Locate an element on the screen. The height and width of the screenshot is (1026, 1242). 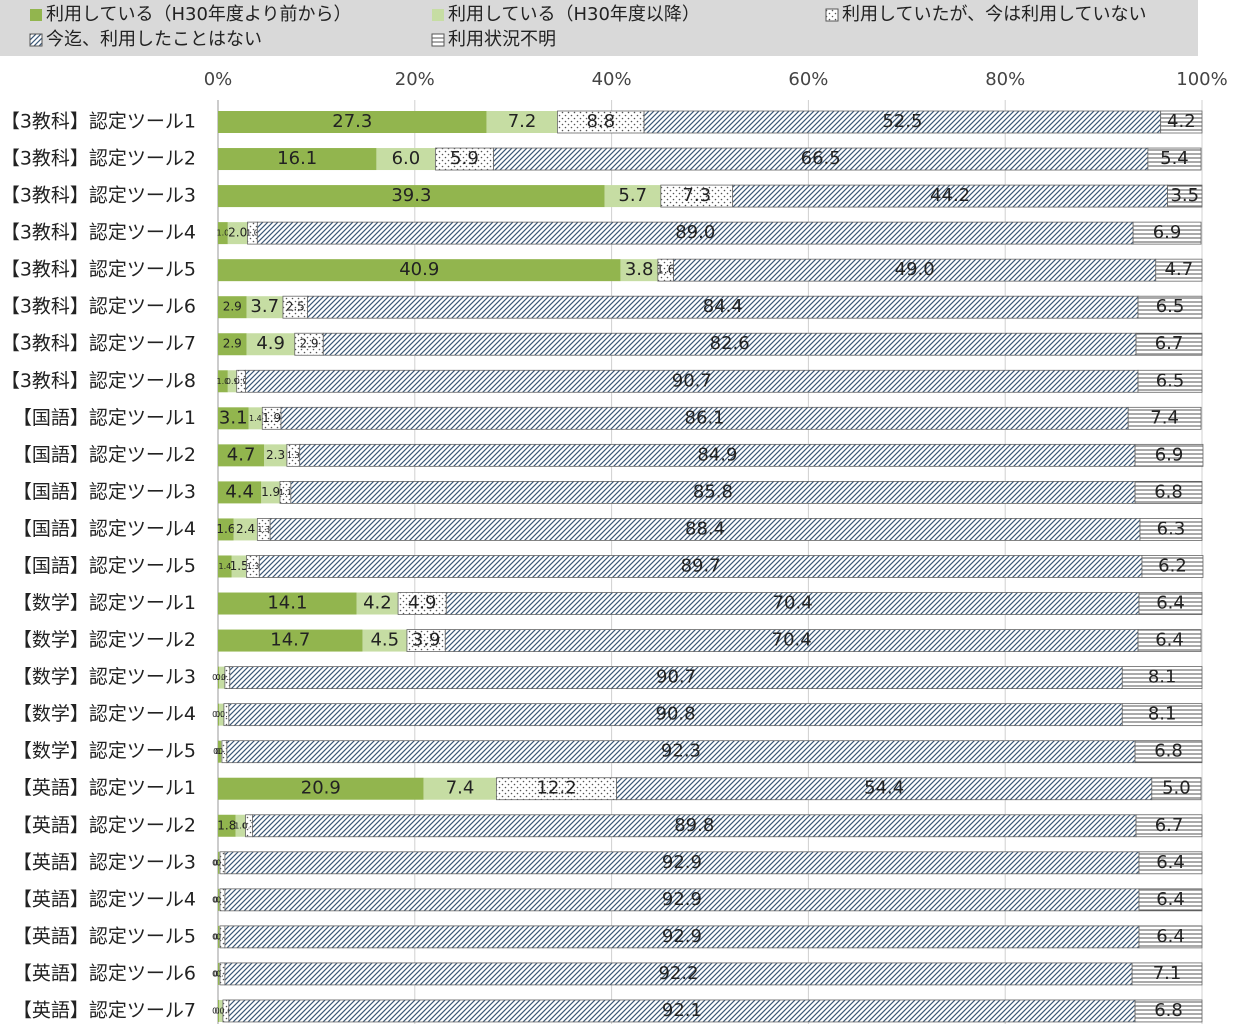
data-label: 54.4 is located at coordinates (884, 788).